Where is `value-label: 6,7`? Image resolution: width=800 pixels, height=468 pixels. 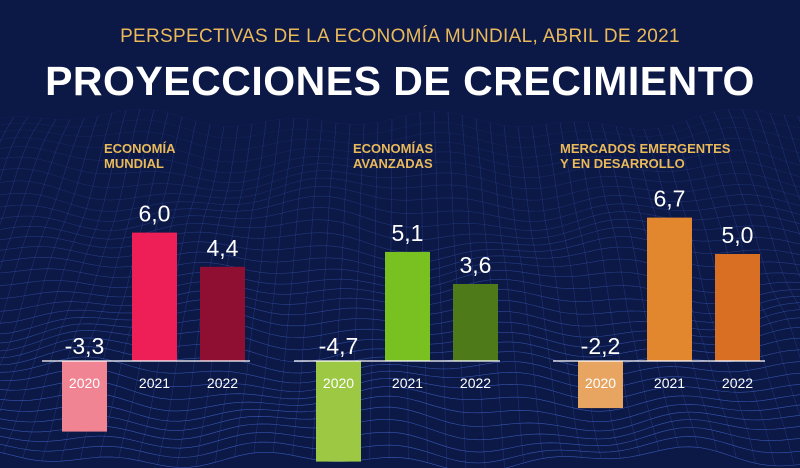
value-label: 6,7 is located at coordinates (670, 199).